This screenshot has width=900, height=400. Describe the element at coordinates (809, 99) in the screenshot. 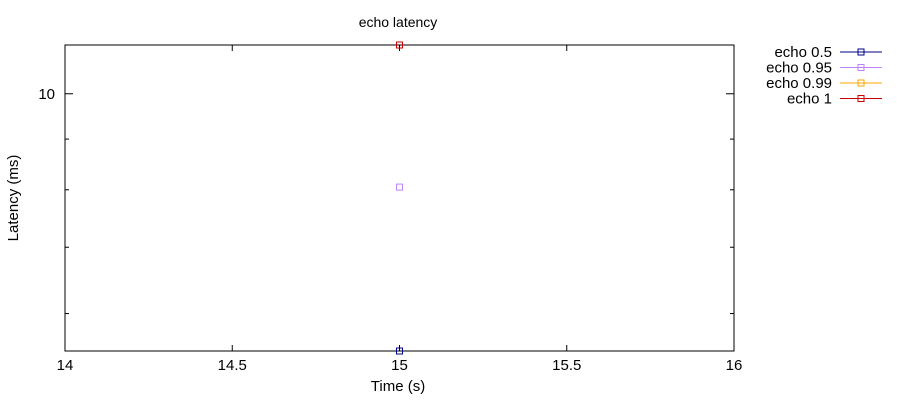

I see `legend-label: echo 1` at that location.